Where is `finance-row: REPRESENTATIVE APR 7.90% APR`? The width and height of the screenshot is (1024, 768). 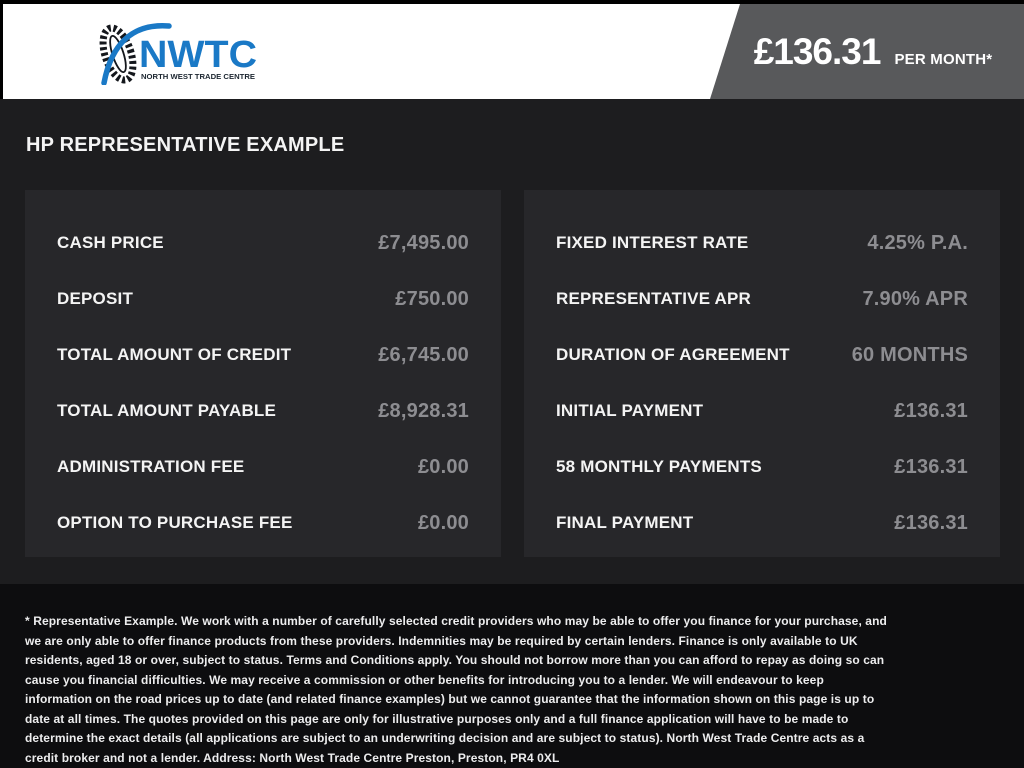
finance-row: REPRESENTATIVE APR 7.90% APR is located at coordinates (762, 299).